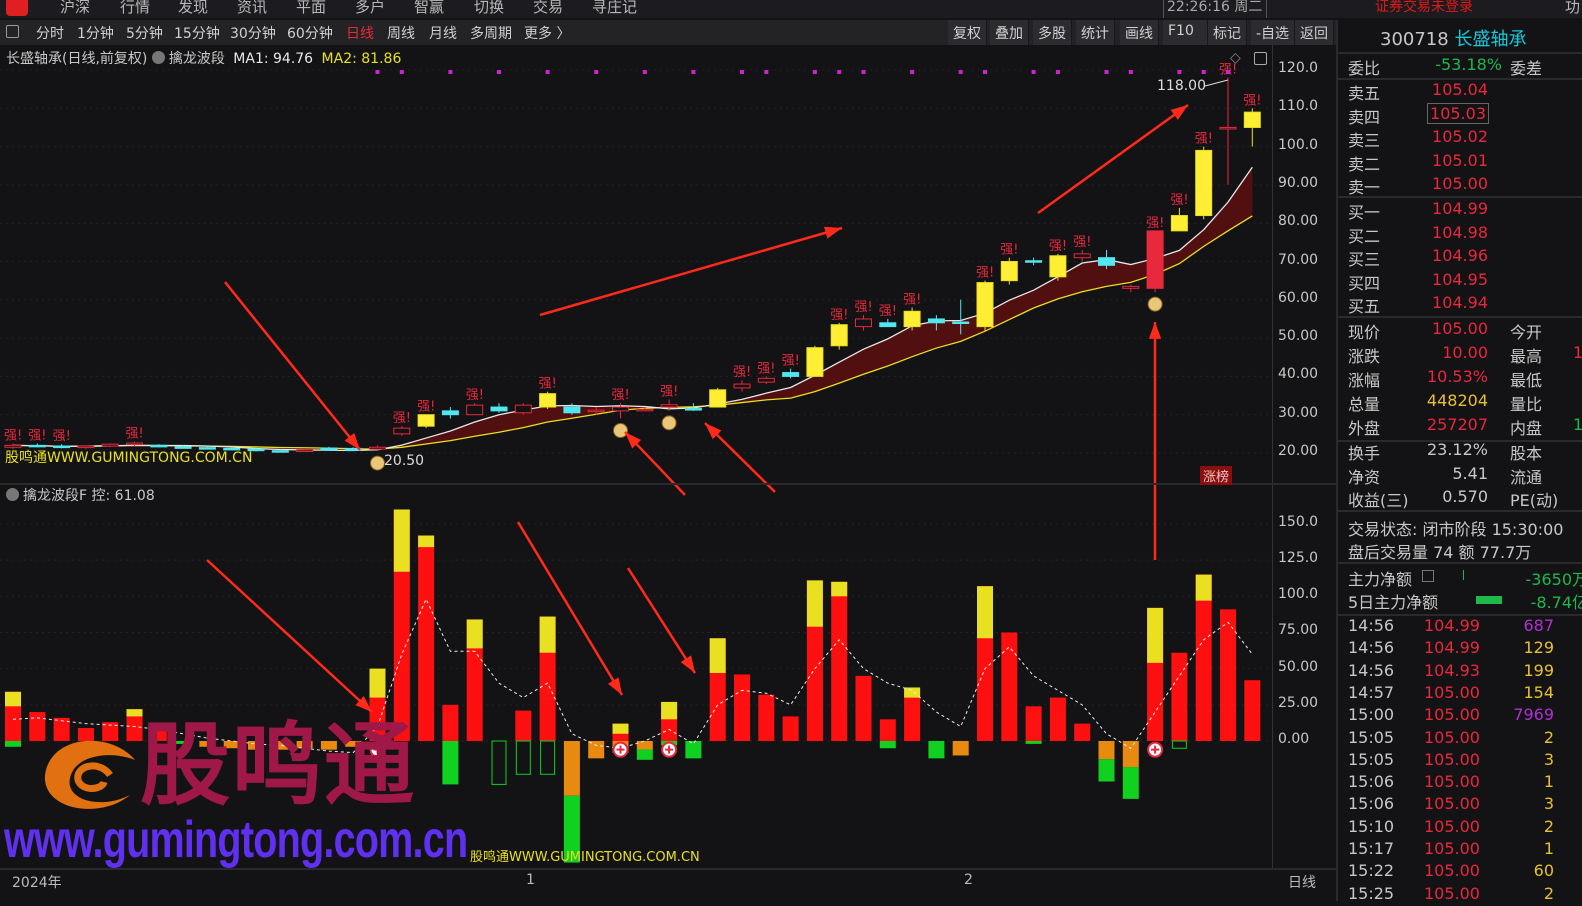  What do you see at coordinates (1526, 331) in the screenshot?
I see `stat-label: 今开` at bounding box center [1526, 331].